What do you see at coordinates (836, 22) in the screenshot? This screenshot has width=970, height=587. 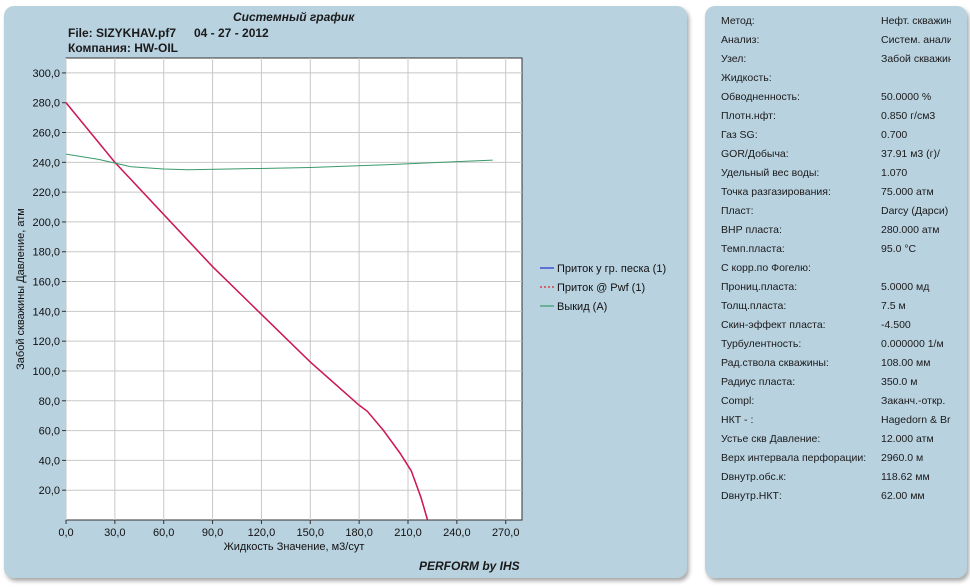 I see `property-row: Метод: Нефт. скважина` at bounding box center [836, 22].